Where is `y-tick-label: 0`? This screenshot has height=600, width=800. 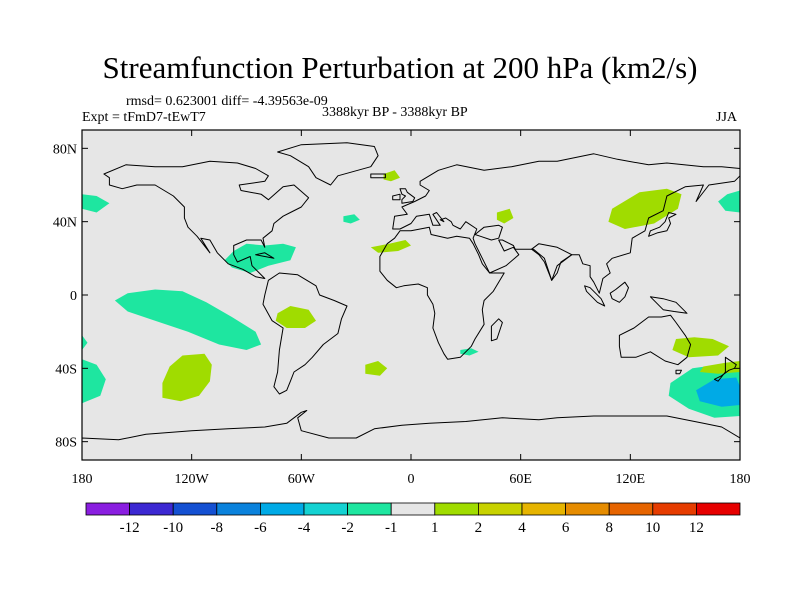
y-tick-label: 0 is located at coordinates (73, 296).